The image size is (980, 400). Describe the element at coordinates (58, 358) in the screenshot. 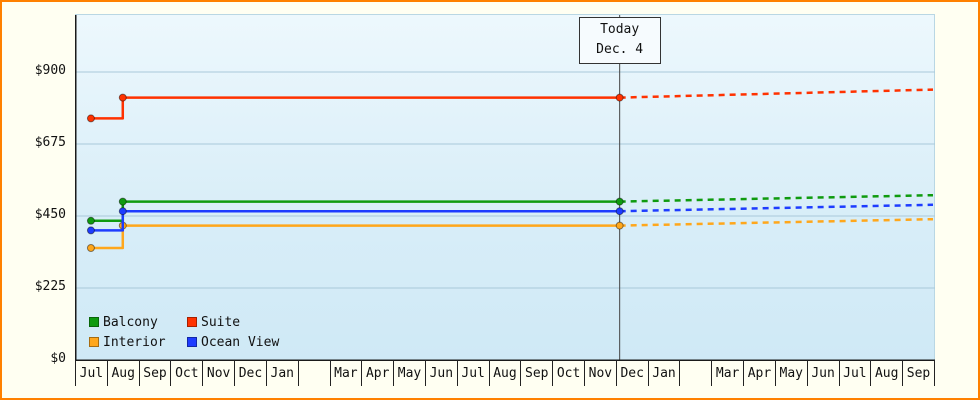

I see `y-axis-label: $0` at that location.